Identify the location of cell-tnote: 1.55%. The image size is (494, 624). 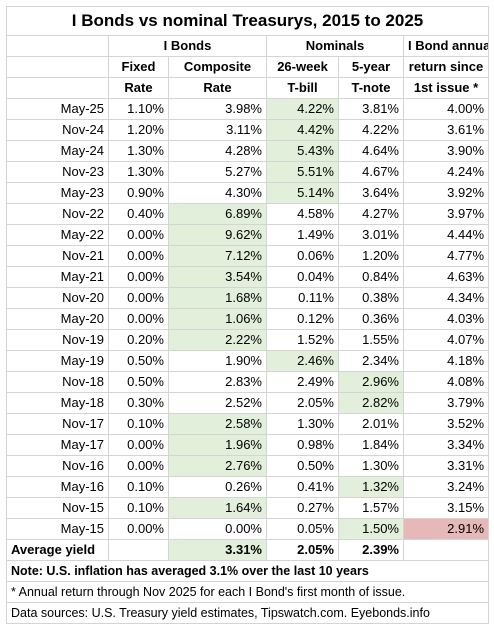
(371, 340).